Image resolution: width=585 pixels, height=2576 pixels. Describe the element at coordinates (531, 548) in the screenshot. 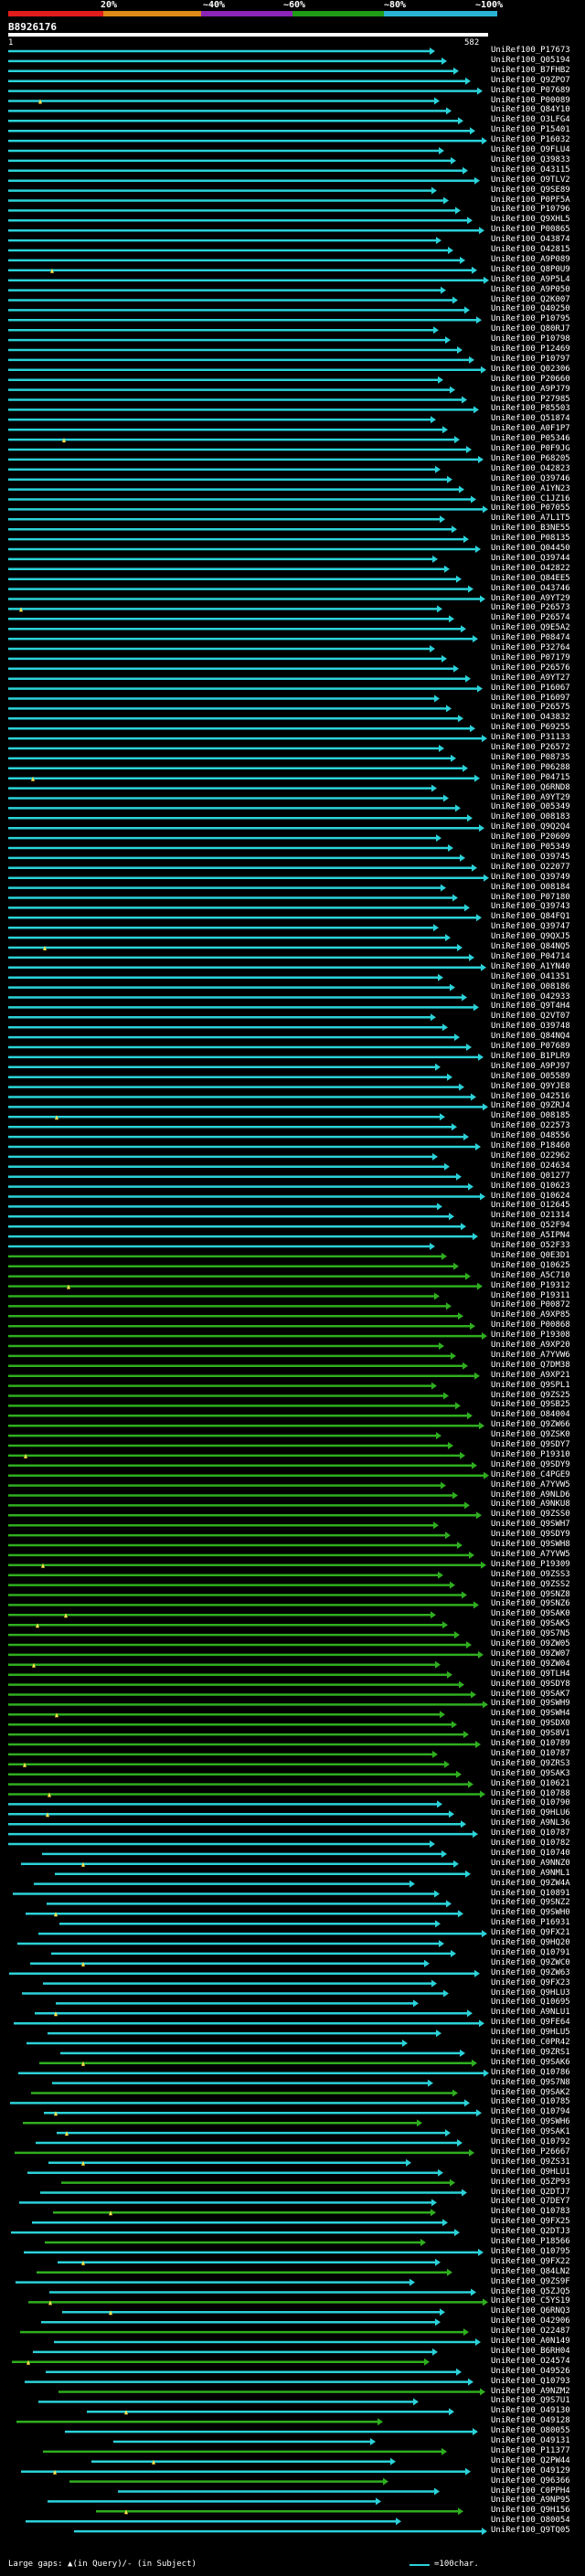

I see `hit-accession-link: UniRef100_Q04450` at that location.